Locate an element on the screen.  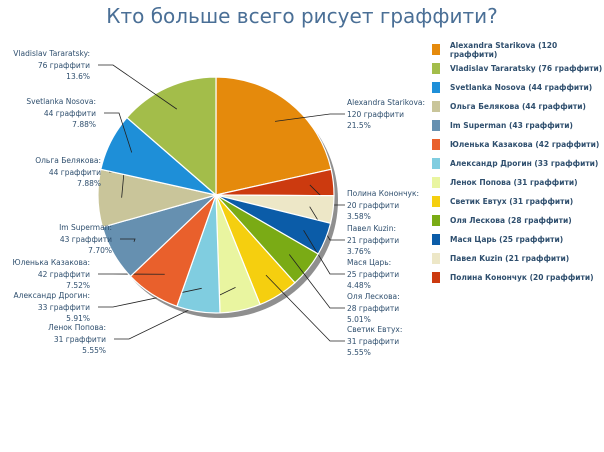
legend-item: Светик Евтух (31 граффити) is located at coordinates (518, 201).